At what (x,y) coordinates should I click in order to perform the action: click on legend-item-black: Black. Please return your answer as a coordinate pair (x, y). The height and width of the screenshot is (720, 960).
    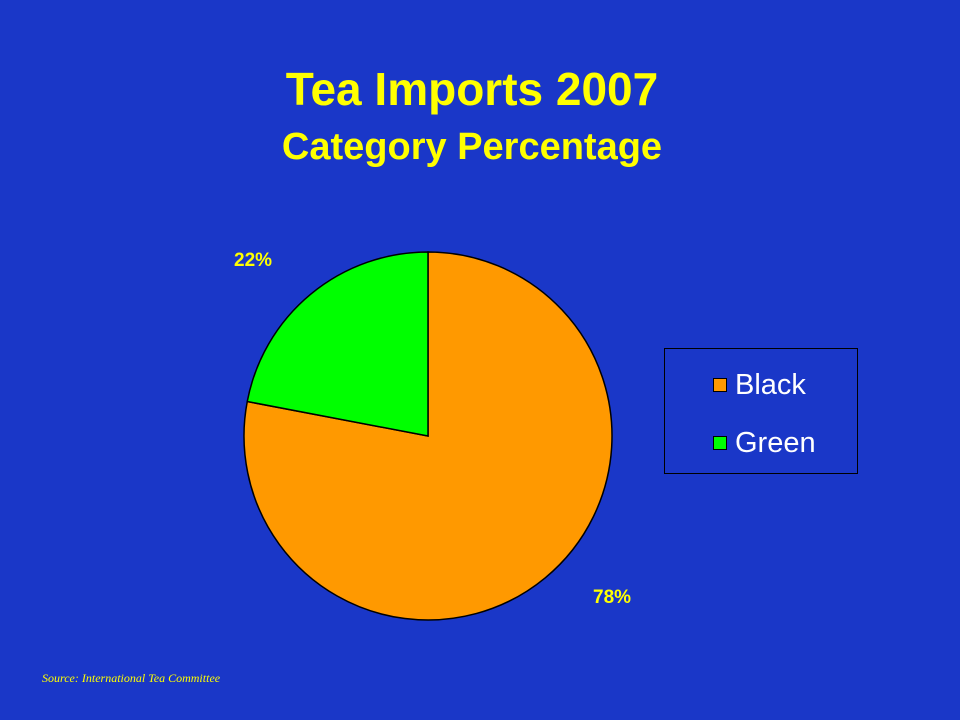
    Looking at the image, I should click on (759, 385).